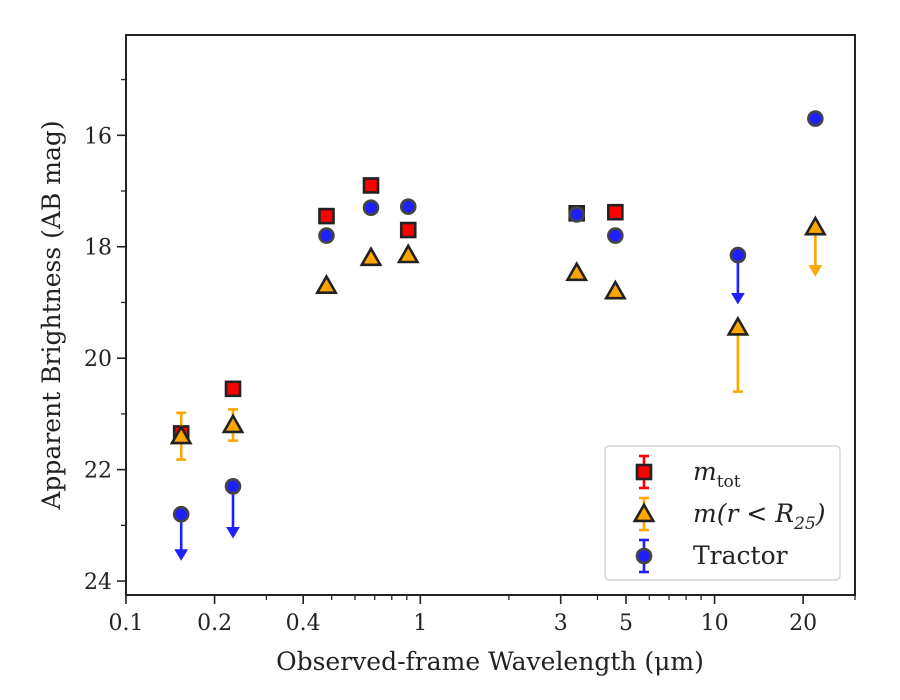 The image size is (900, 700). What do you see at coordinates (717, 474) in the screenshot?
I see `legend-label: mtot` at bounding box center [717, 474].